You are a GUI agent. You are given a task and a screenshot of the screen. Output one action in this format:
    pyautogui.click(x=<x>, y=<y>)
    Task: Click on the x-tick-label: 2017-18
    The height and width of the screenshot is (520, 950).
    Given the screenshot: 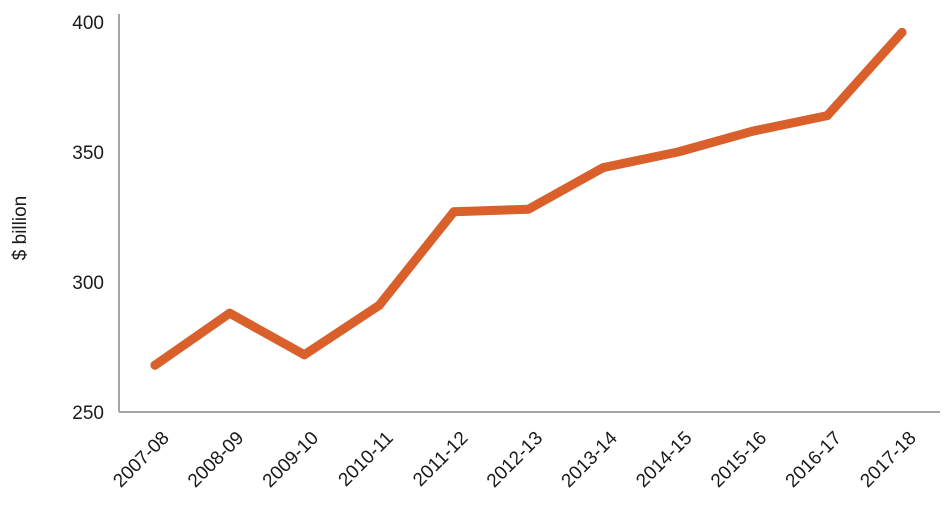 What is the action you would take?
    pyautogui.click(x=888, y=460)
    